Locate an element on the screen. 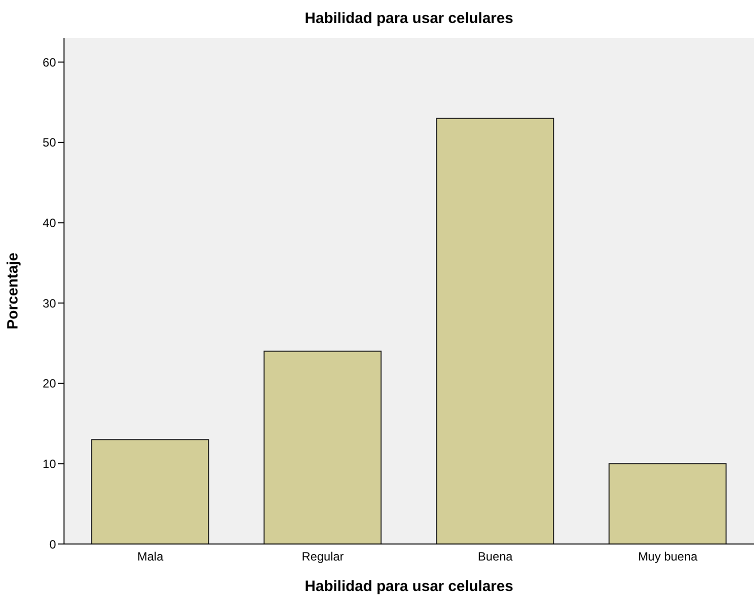  y-tick-label: 20 is located at coordinates (49, 383).